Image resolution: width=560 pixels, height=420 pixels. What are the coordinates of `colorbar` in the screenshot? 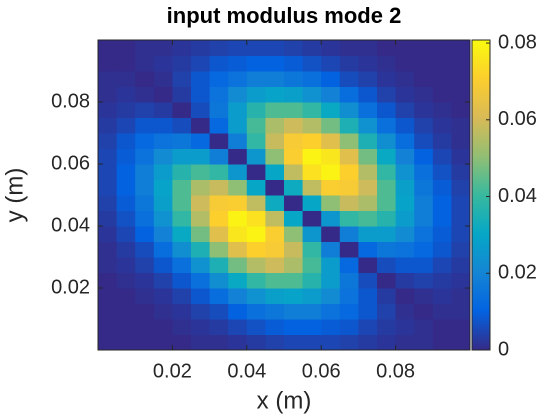 It's located at (481, 195).